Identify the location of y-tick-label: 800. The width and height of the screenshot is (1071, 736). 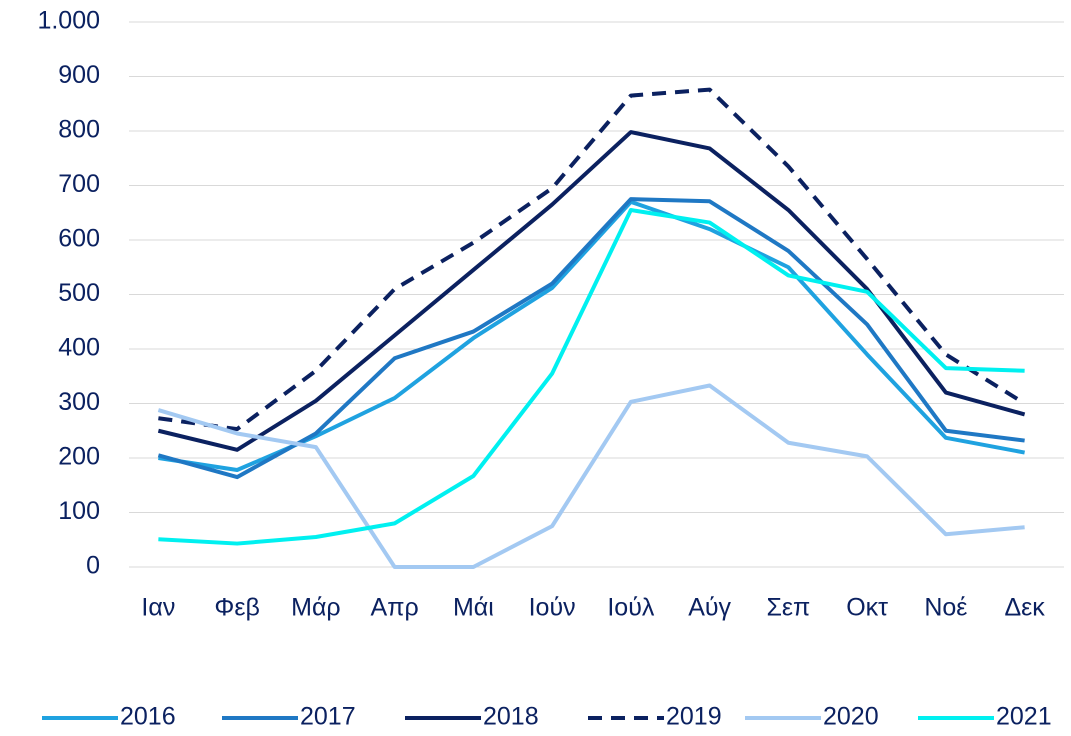
(79, 130).